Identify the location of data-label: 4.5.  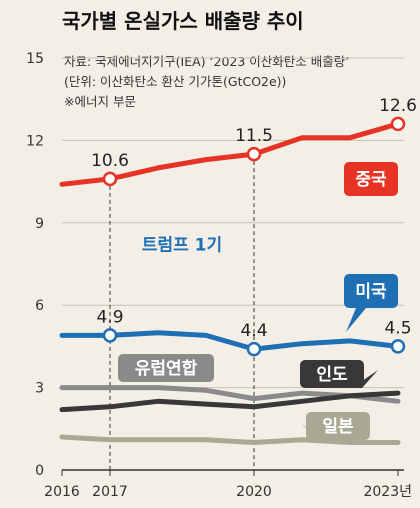
(397, 328).